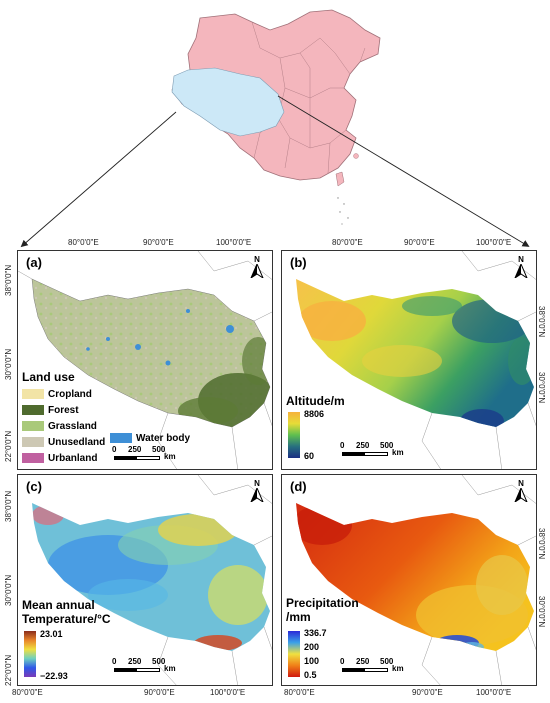 This screenshot has width=550, height=703. Describe the element at coordinates (59, 458) in the screenshot. I see `legend-item-urbanland: Urbanland` at that location.